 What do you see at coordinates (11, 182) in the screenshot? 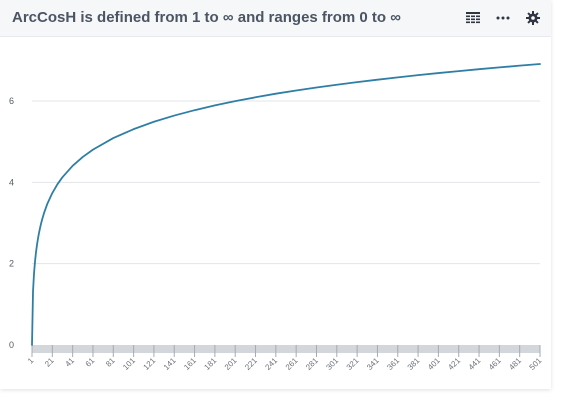
I see `y-tick-label: 4` at bounding box center [11, 182].